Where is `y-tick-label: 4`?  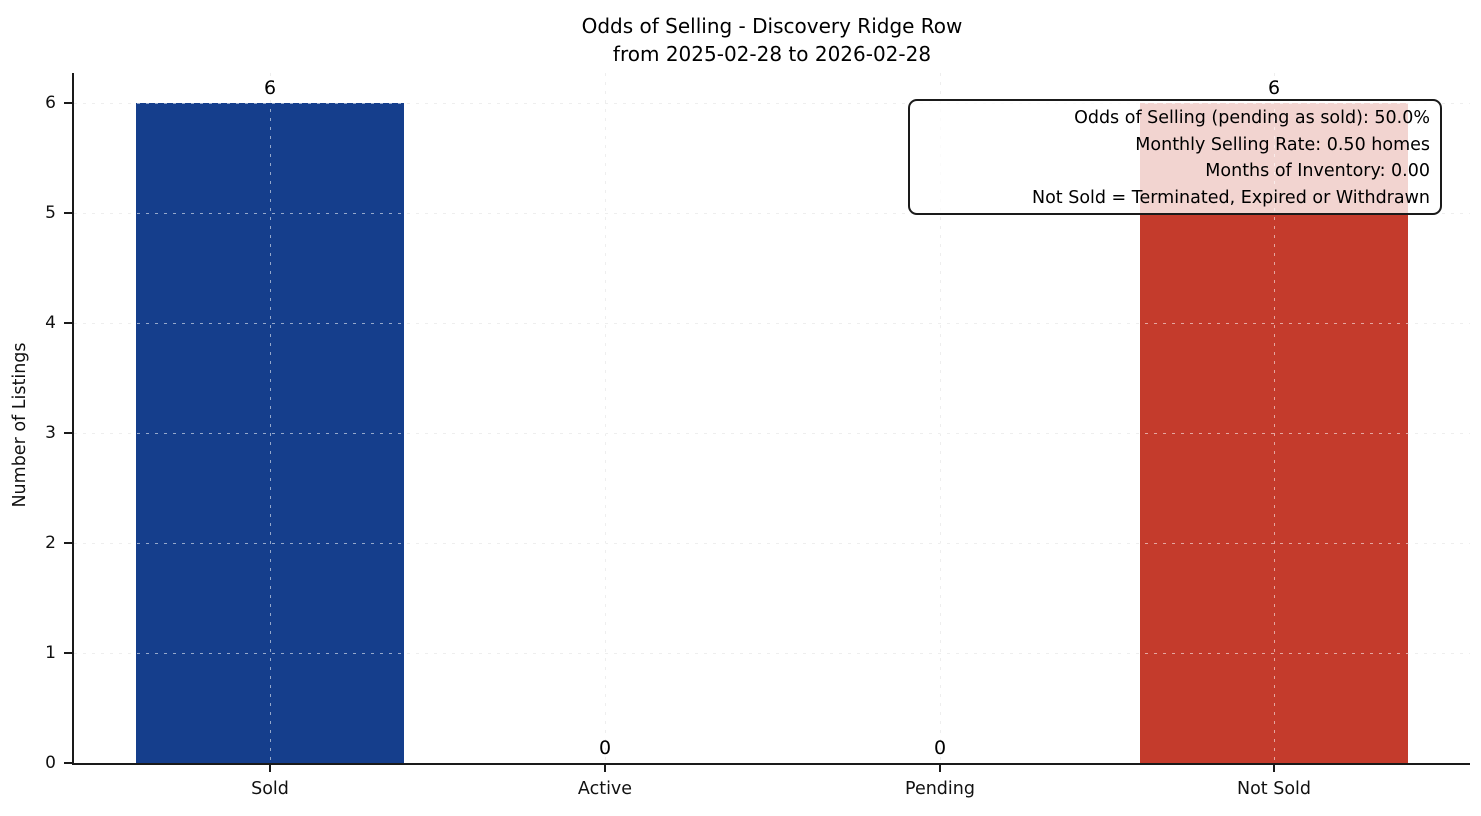 y-tick-label: 4 is located at coordinates (50, 323).